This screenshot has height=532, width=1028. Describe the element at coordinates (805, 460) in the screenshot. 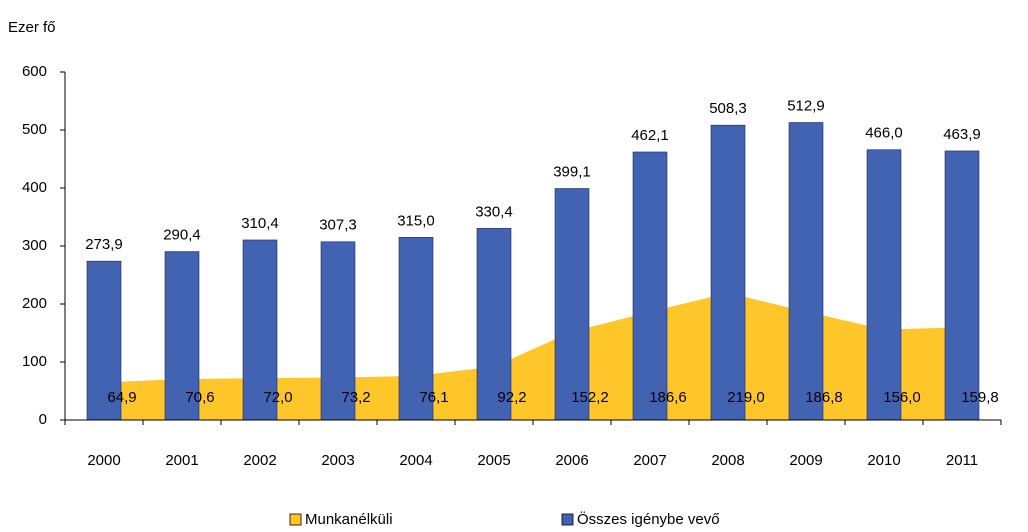

I see `x-tick-label: 2009` at that location.